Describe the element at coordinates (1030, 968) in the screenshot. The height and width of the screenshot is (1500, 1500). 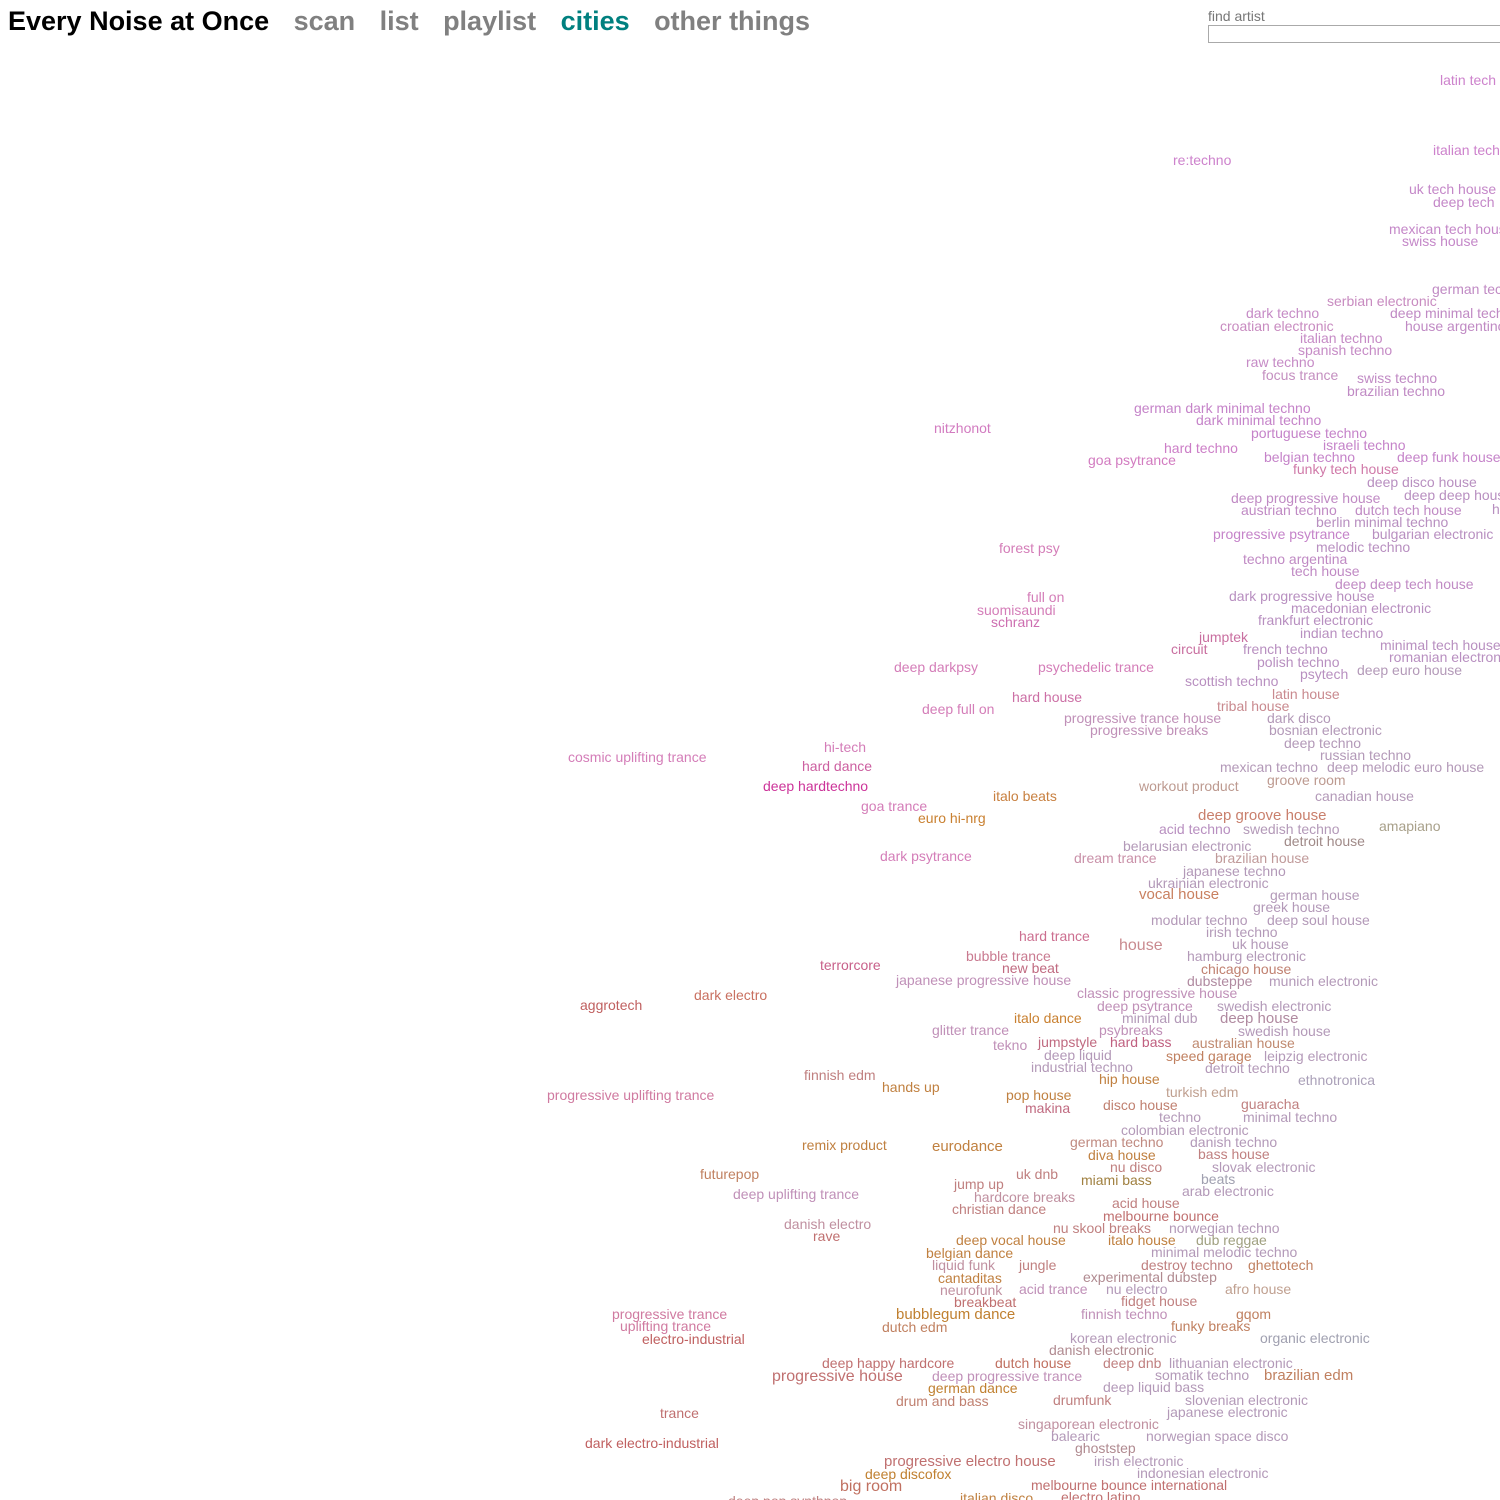
I see `genre-label: new beat` at that location.